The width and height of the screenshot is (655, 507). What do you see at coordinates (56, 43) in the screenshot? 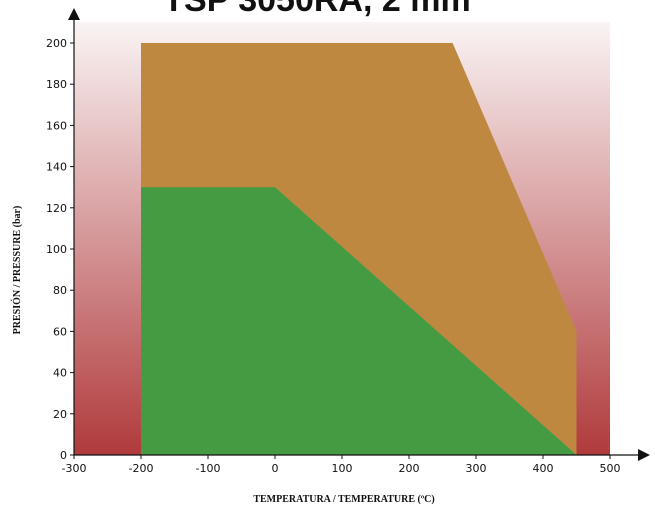
I see `y-tick-label: 200` at bounding box center [56, 43].